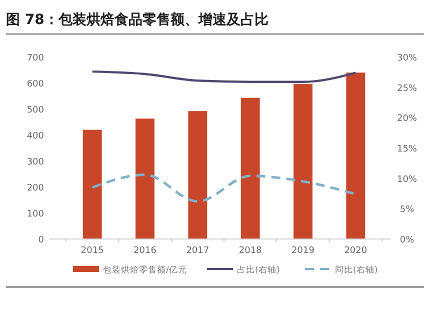  What do you see at coordinates (407, 89) in the screenshot?
I see `y2-tick-label: 25%` at bounding box center [407, 89].